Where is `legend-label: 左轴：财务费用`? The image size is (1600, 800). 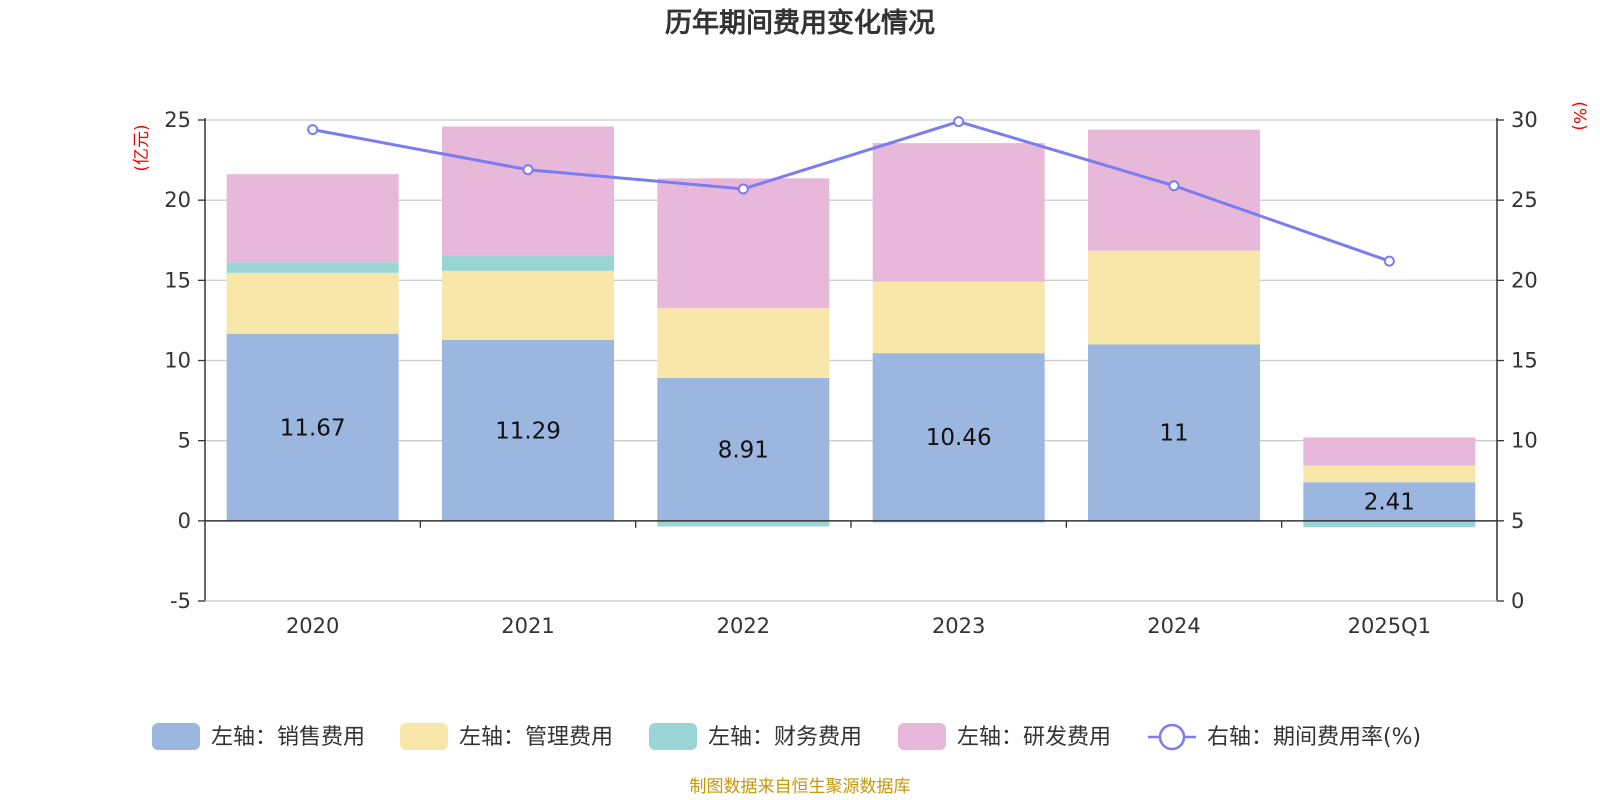 legend-label: 左轴：财务费用 is located at coordinates (785, 737).